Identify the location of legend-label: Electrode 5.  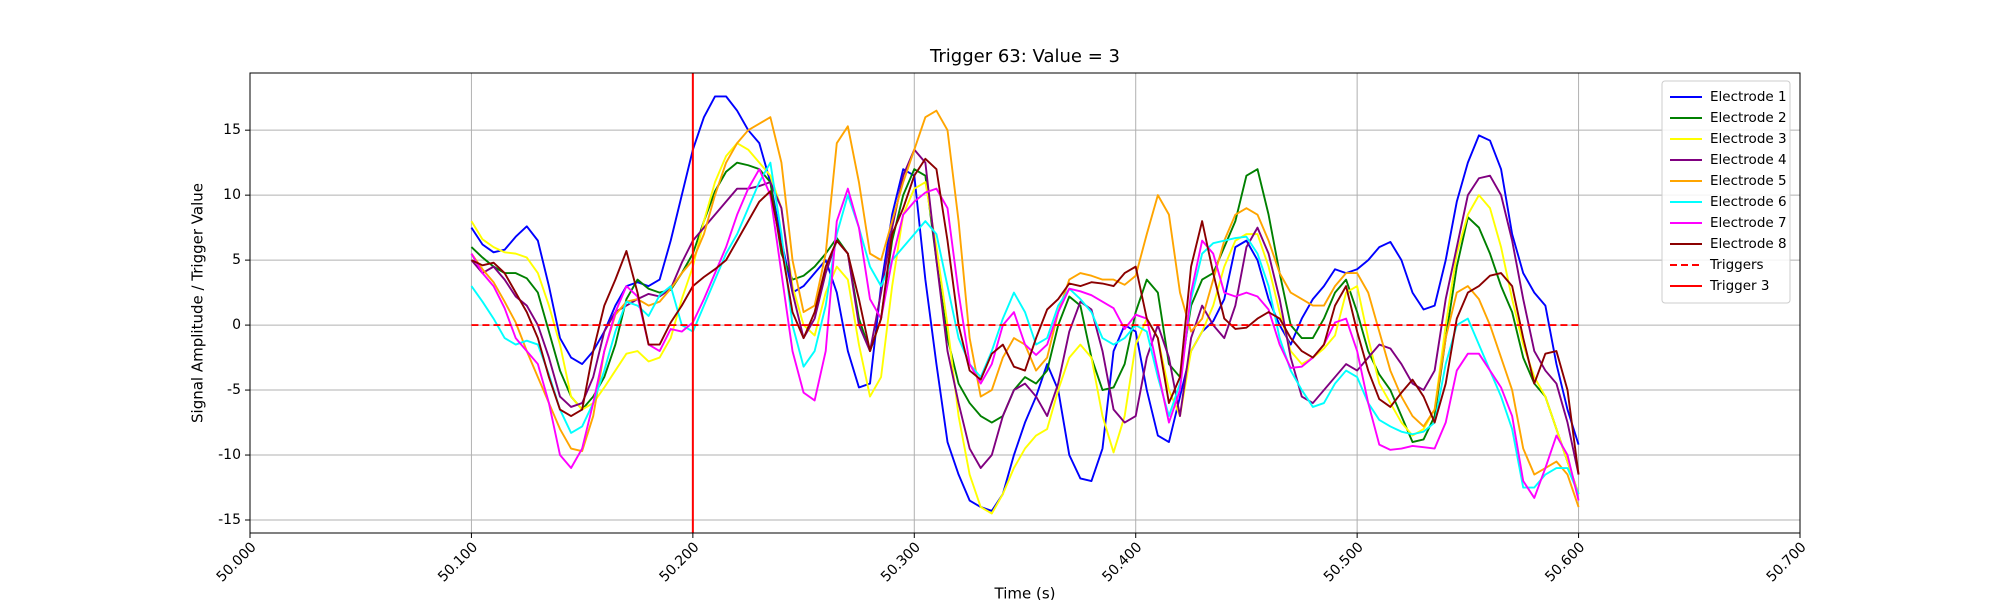
(1748, 181).